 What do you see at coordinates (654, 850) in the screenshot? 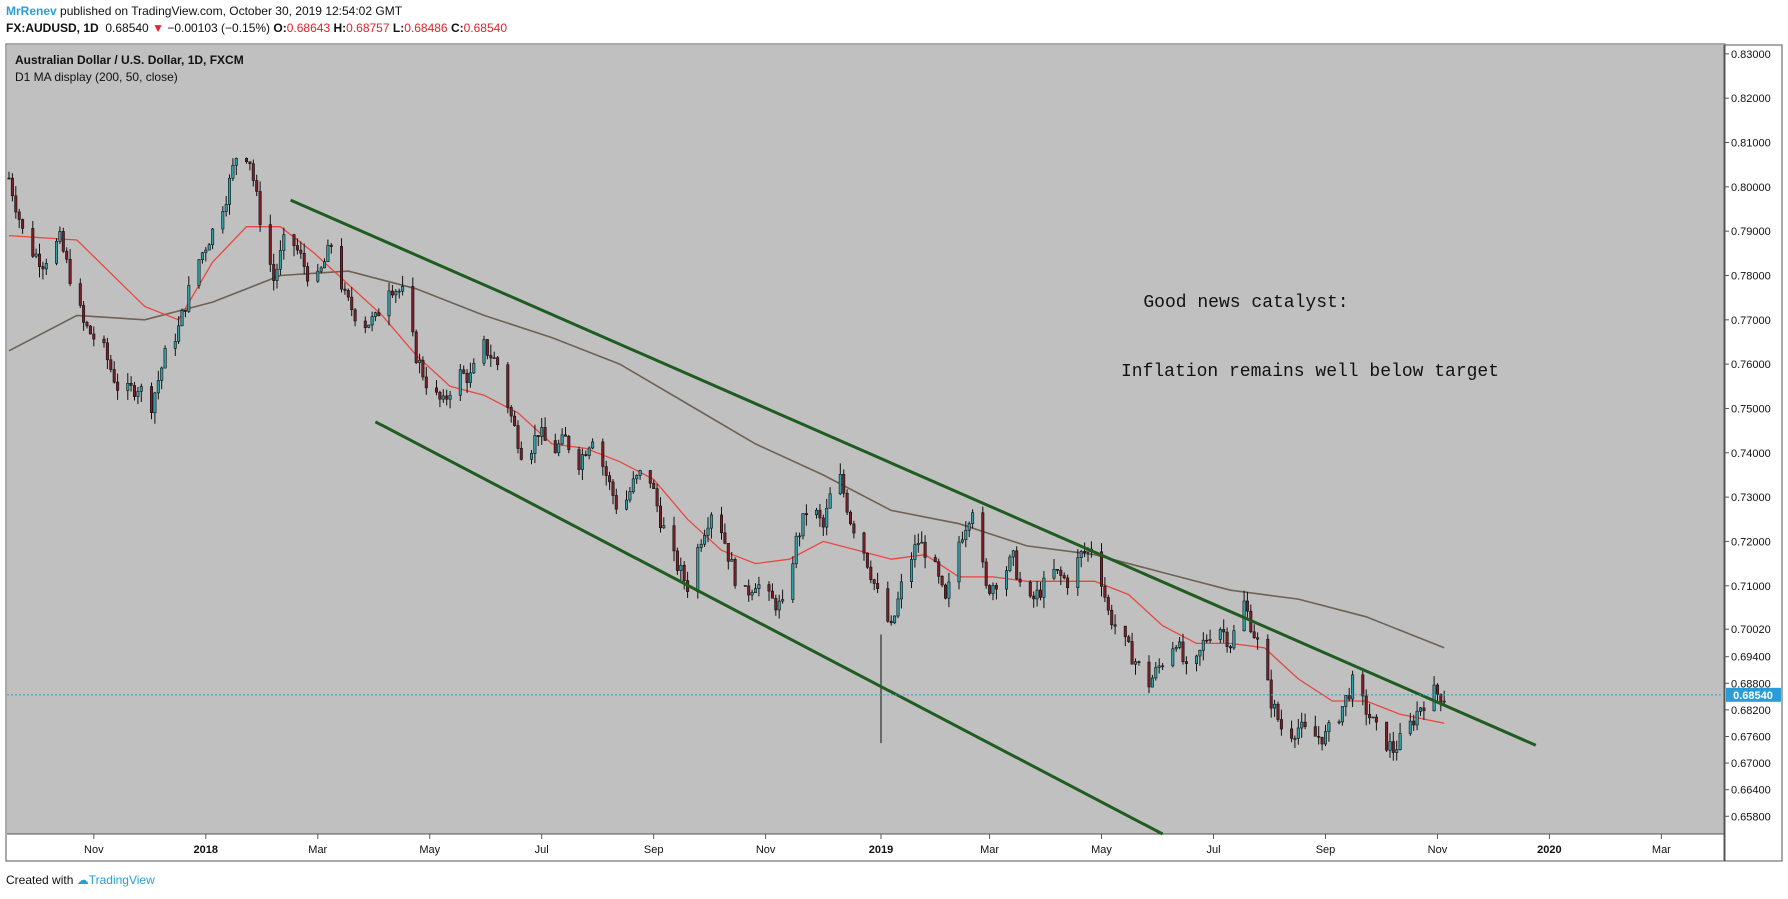
I see `x-tick-label: Sep` at bounding box center [654, 850].